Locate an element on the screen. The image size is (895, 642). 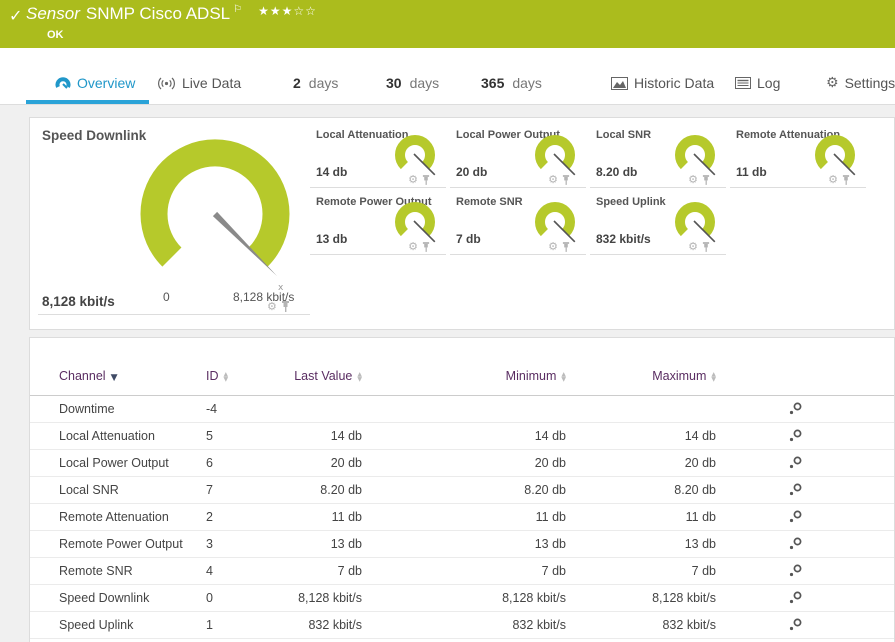
last-value: 13 db is located at coordinates (346, 544).